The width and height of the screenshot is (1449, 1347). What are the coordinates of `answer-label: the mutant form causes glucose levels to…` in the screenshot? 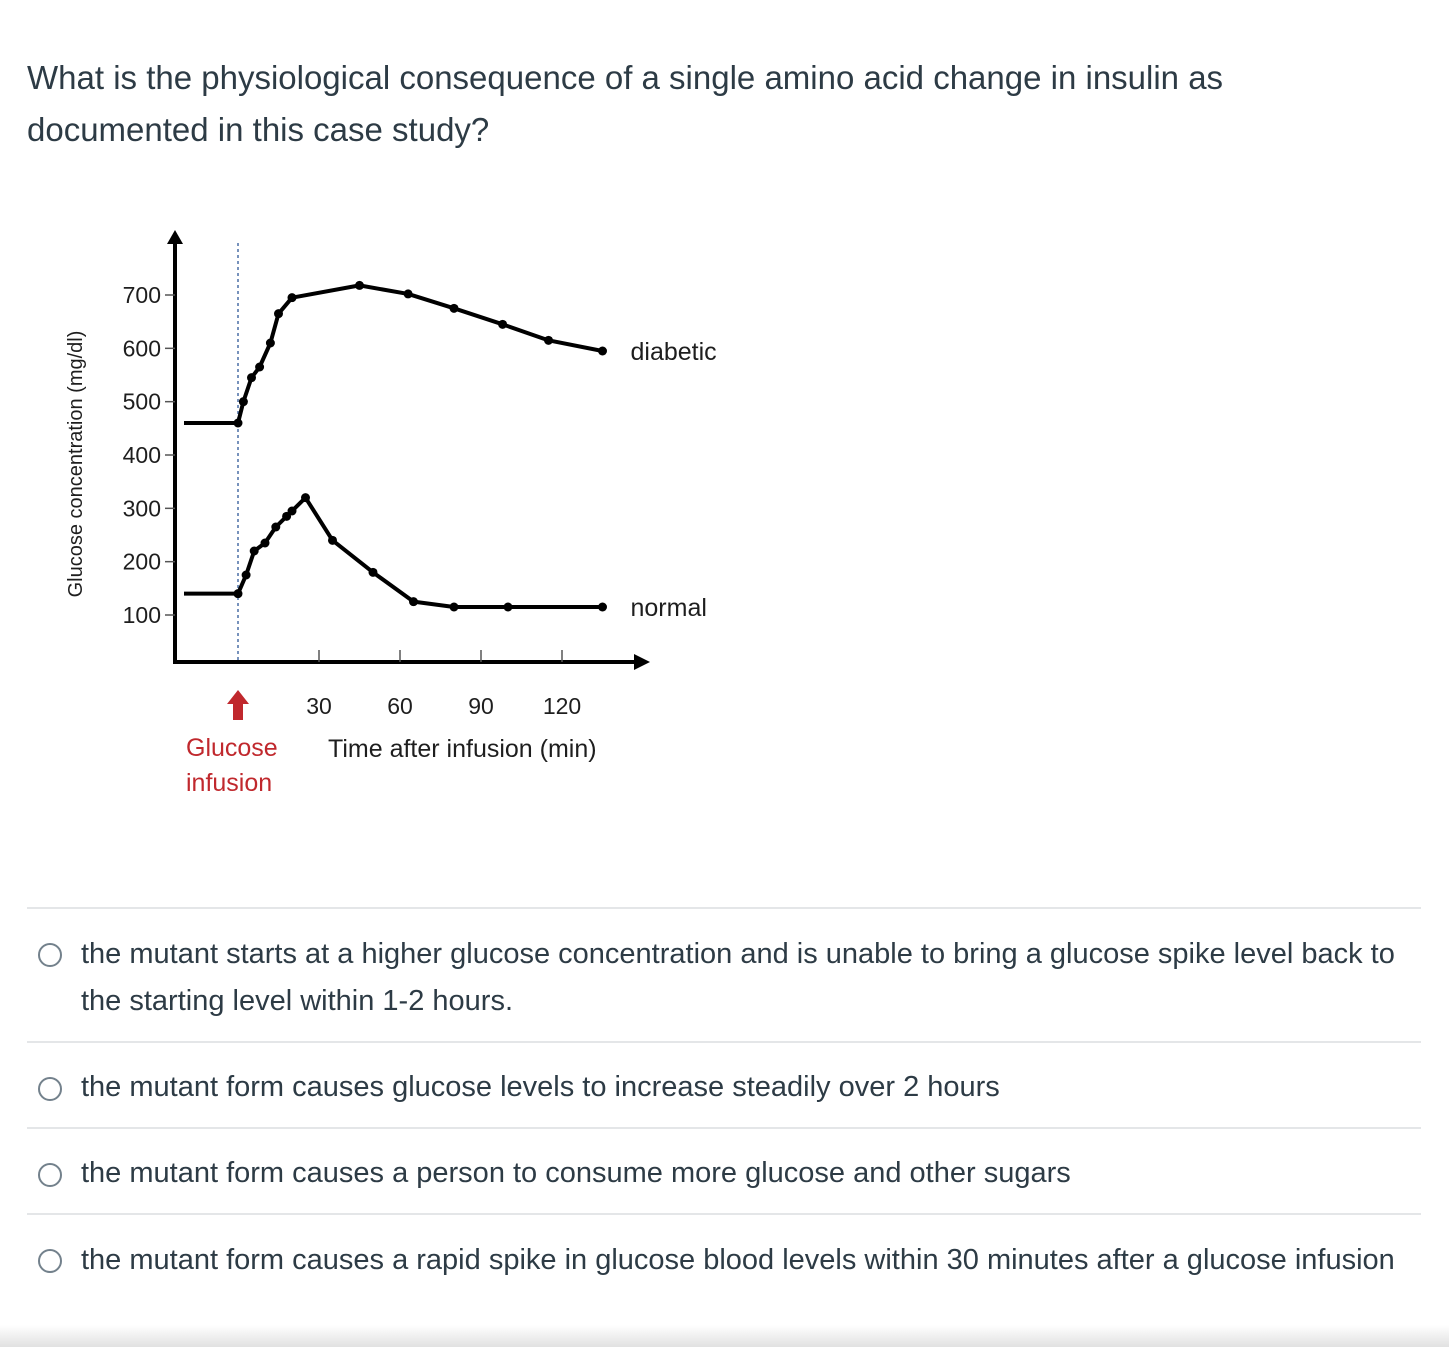 It's located at (540, 1087).